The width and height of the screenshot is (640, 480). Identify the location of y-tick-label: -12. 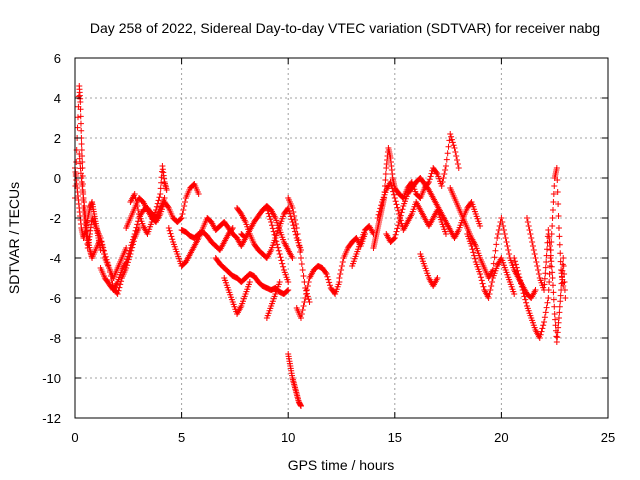
(51, 418).